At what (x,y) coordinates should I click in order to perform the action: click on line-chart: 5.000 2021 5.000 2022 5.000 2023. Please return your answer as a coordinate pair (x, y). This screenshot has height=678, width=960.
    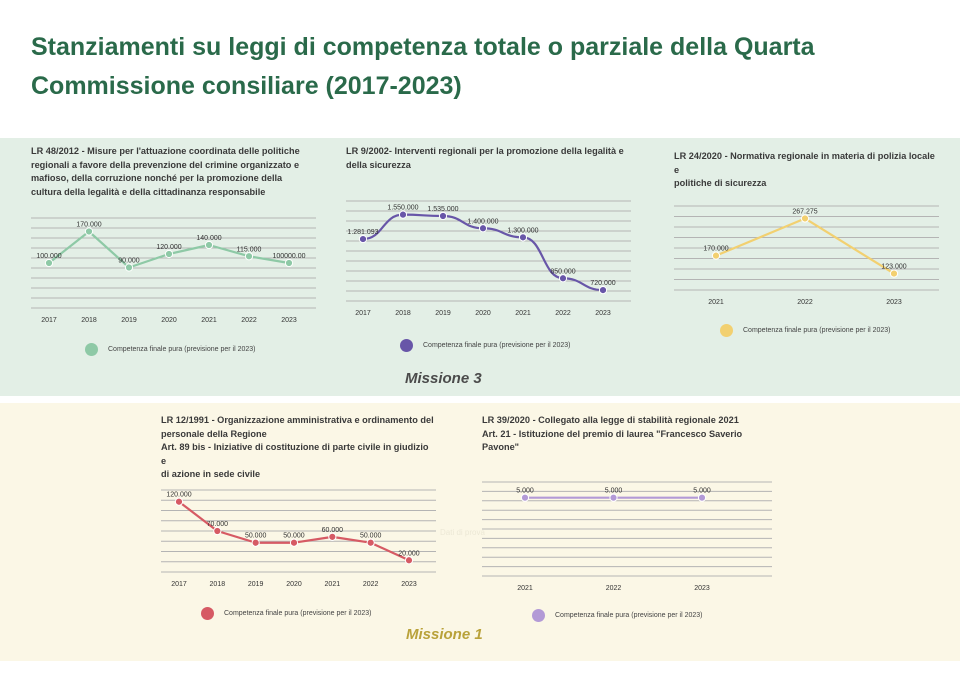
    Looking at the image, I should click on (627, 529).